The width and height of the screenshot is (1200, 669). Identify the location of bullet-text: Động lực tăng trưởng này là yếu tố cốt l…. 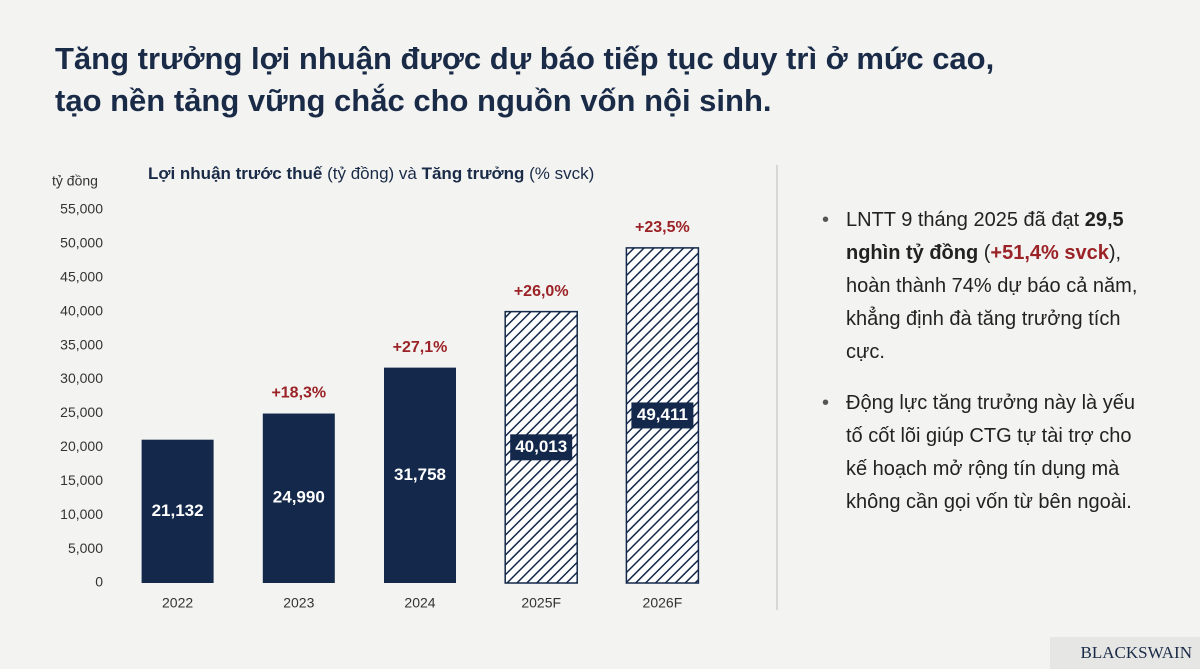
(990, 452).